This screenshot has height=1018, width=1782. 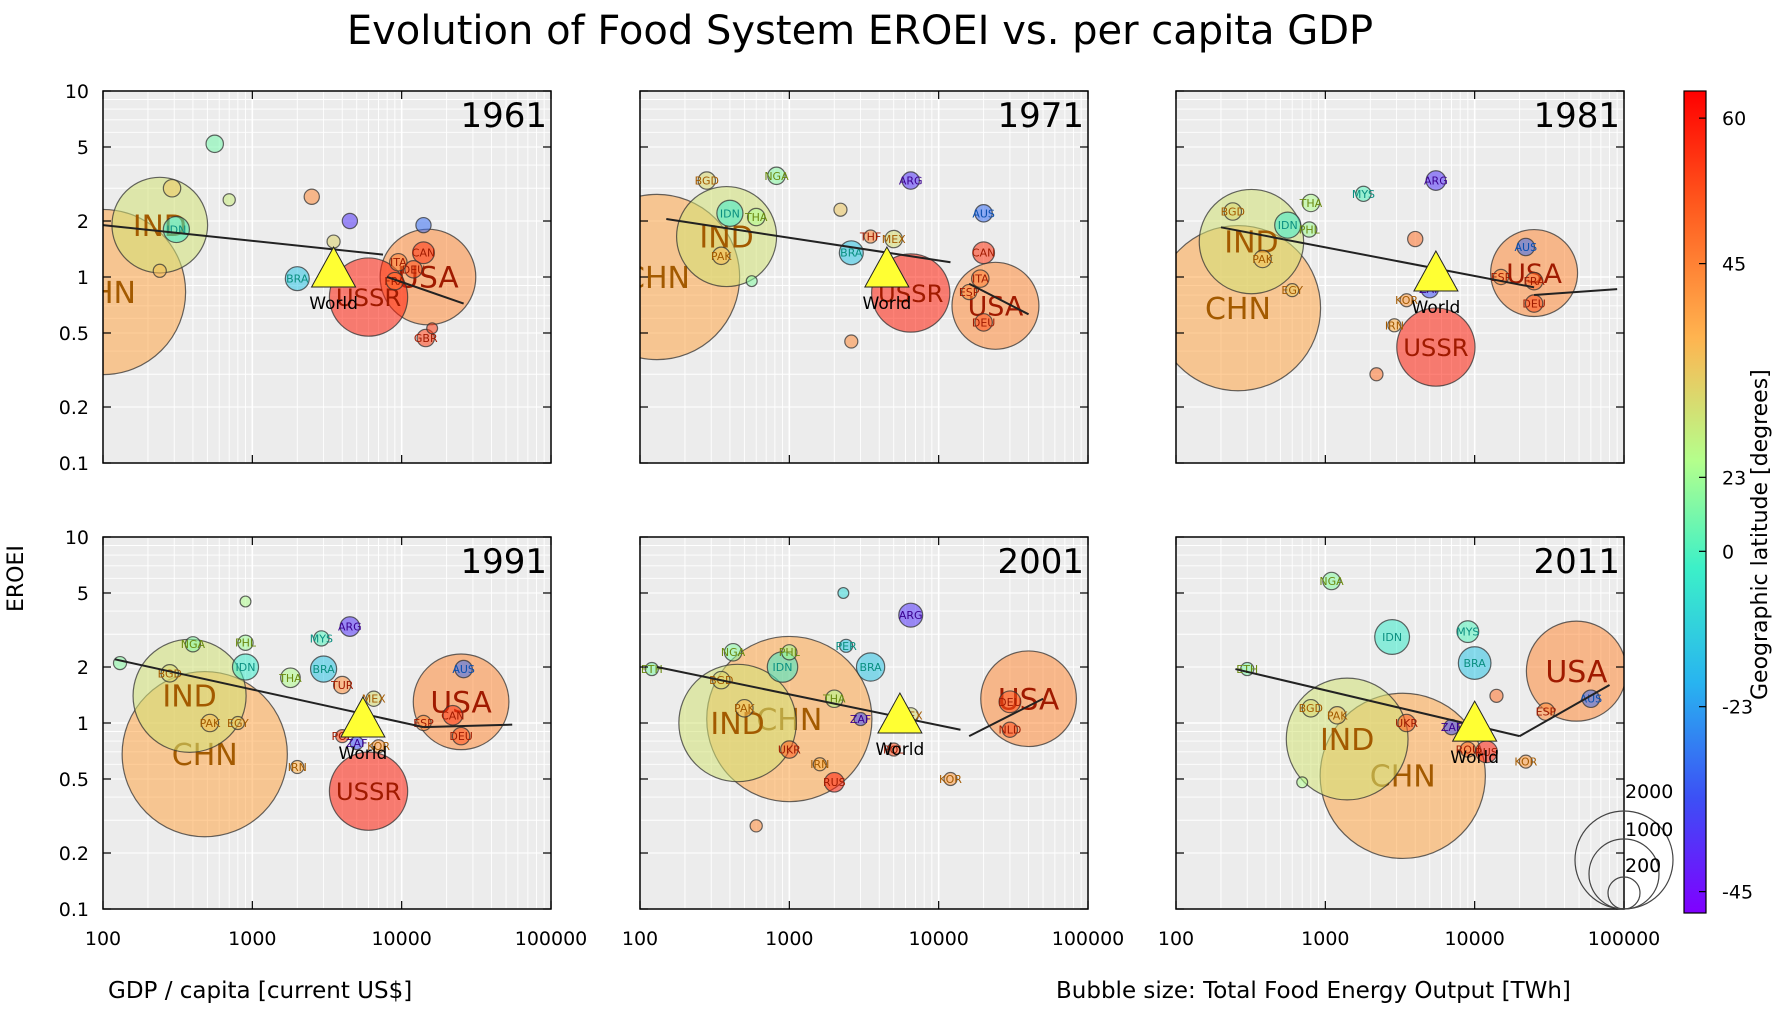 I want to click on world-triangle, so click(x=1436, y=270).